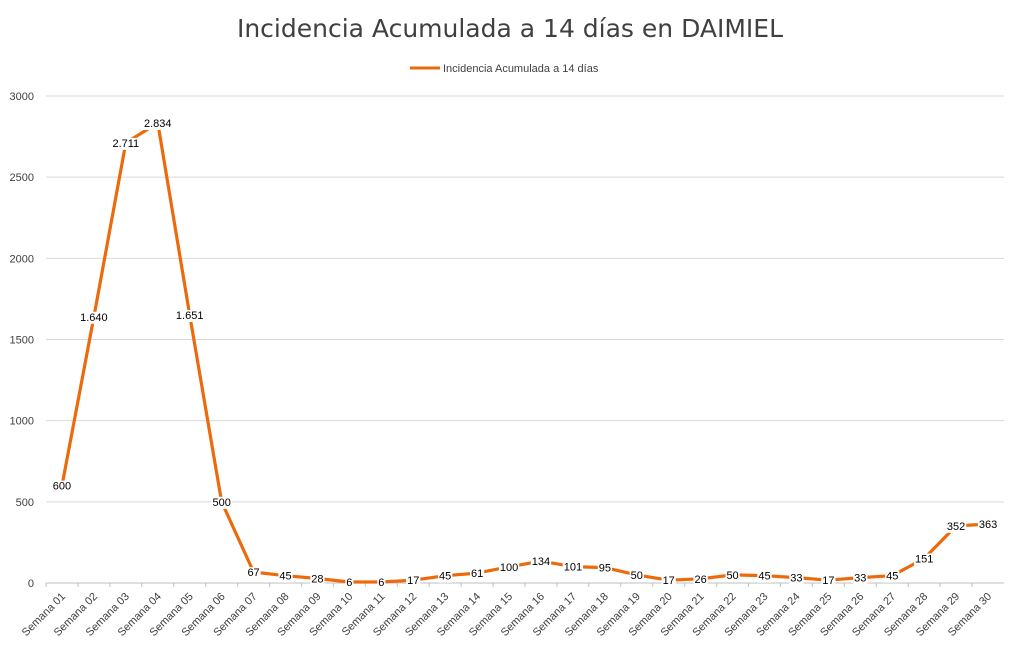 The width and height of the screenshot is (1024, 654). I want to click on y-tick-label: 2500, so click(22, 178).